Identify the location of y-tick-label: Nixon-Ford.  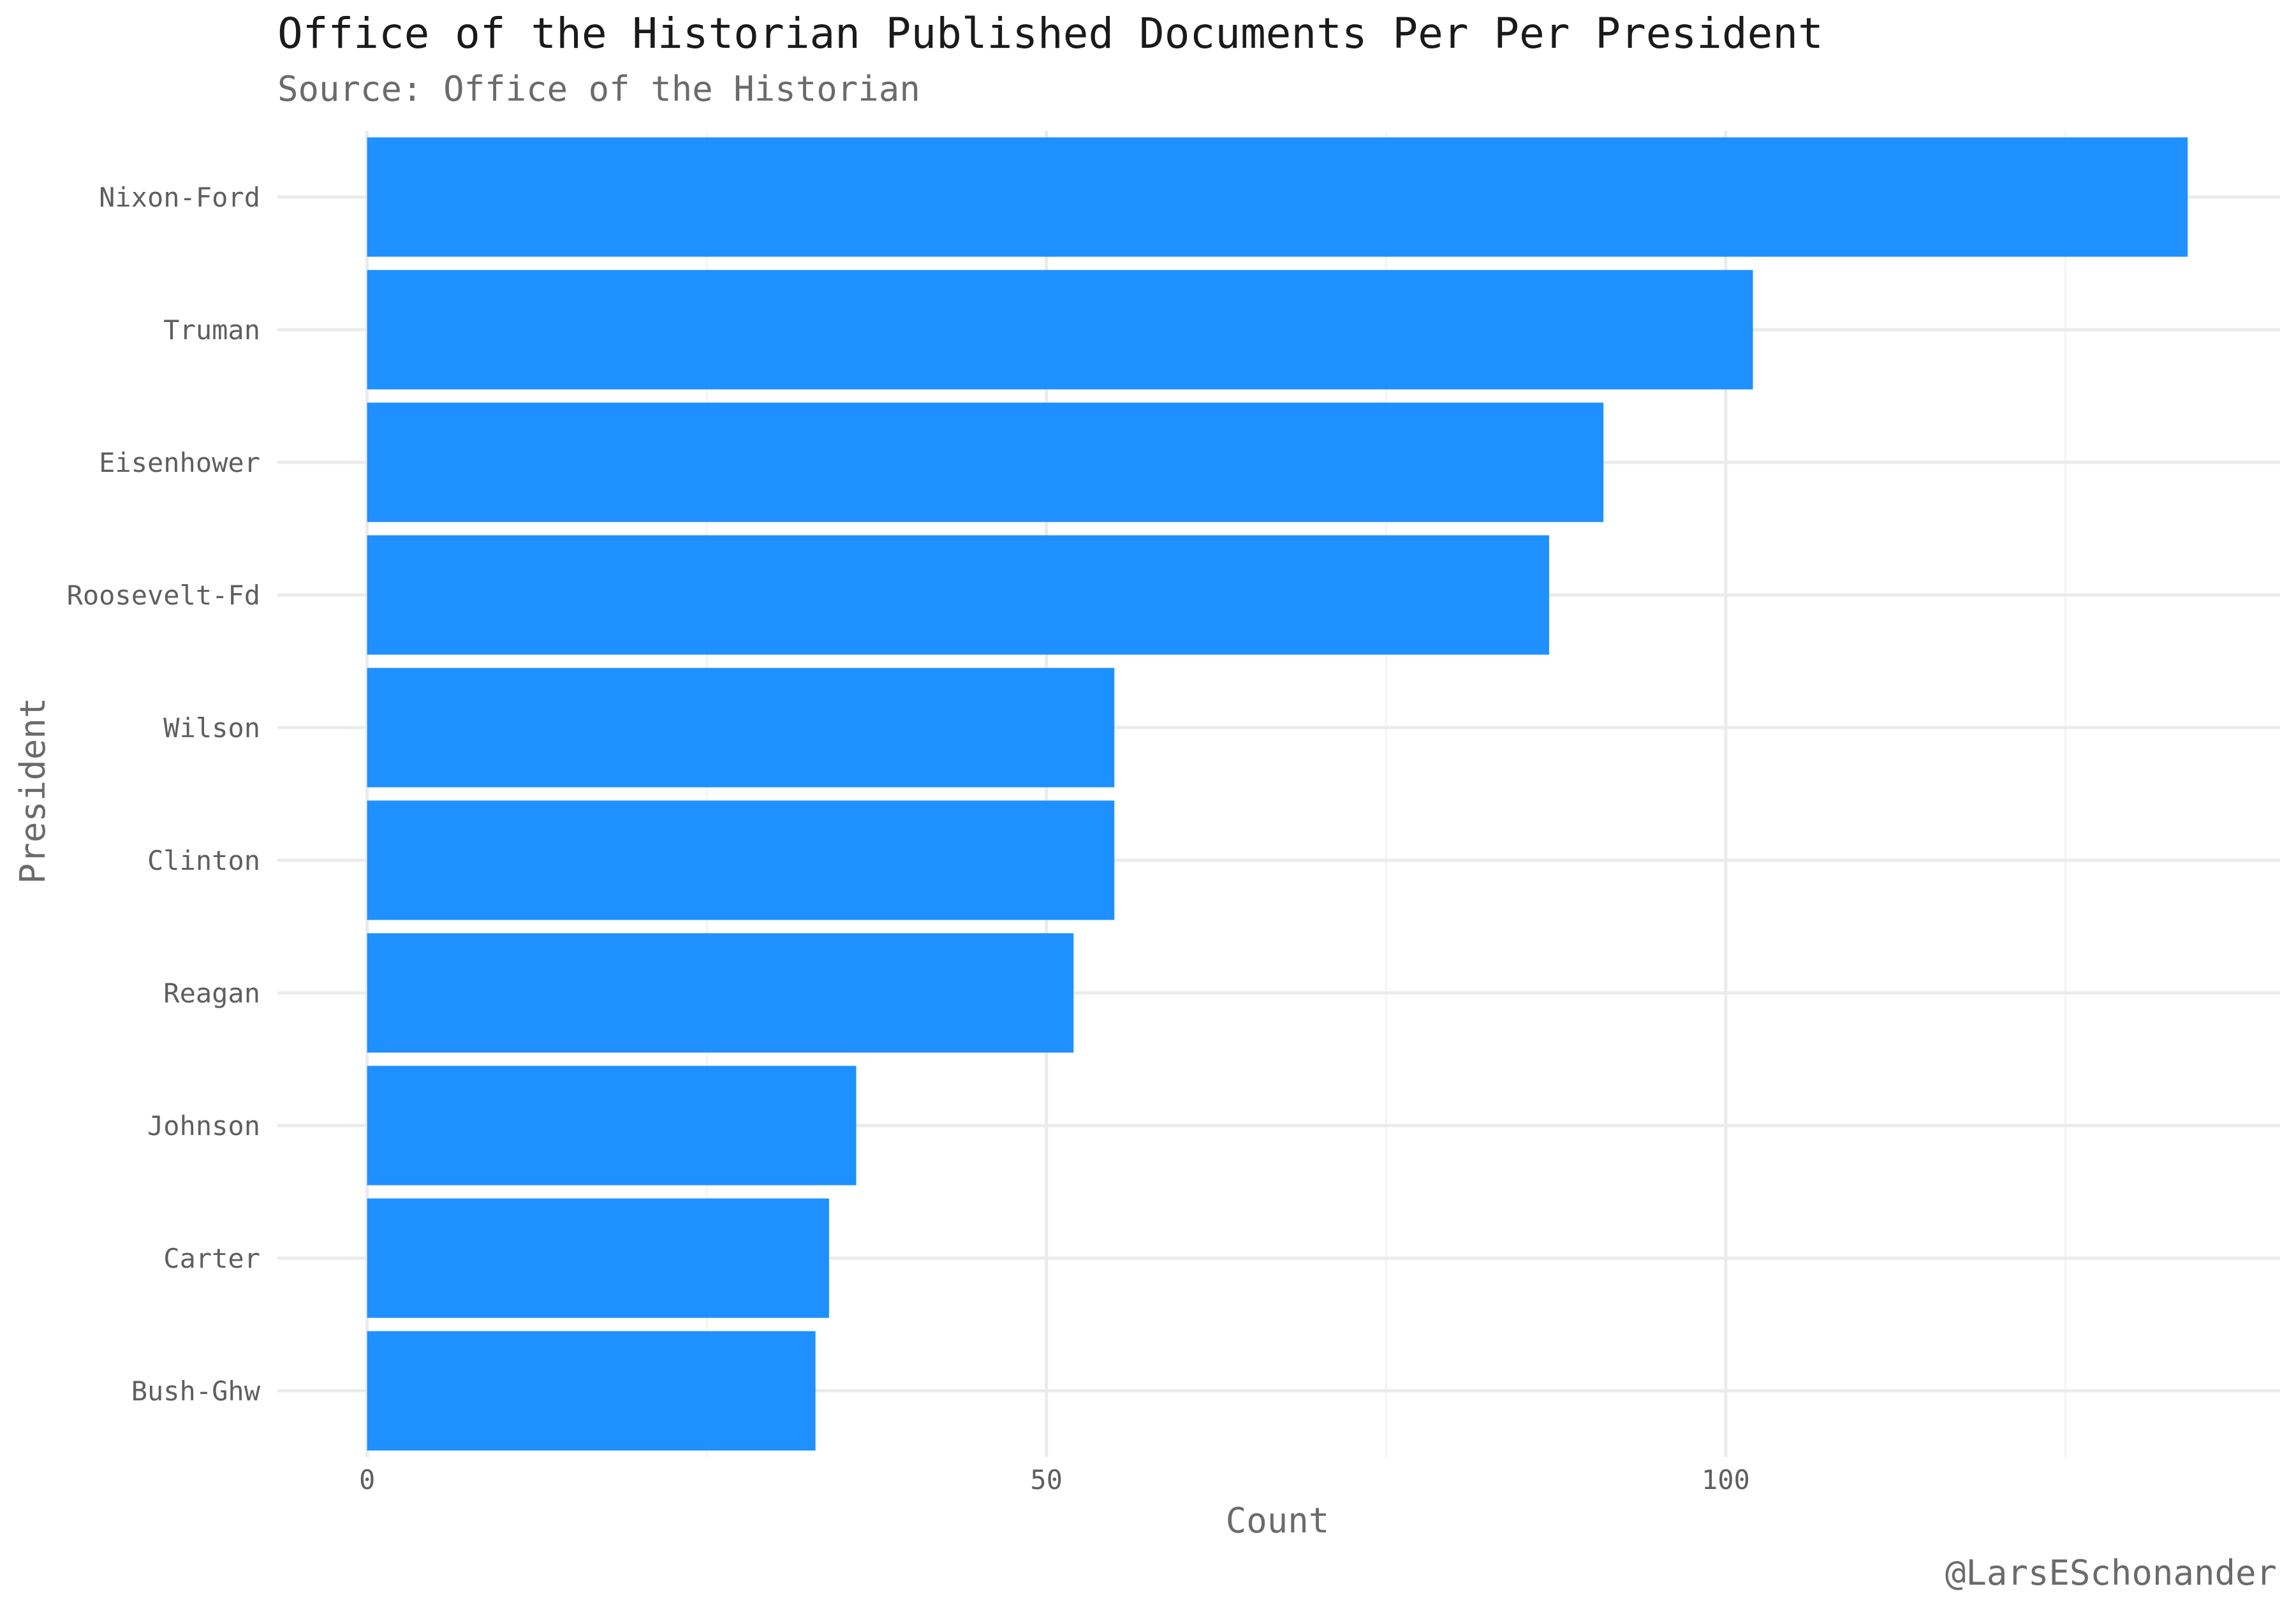
(180, 197).